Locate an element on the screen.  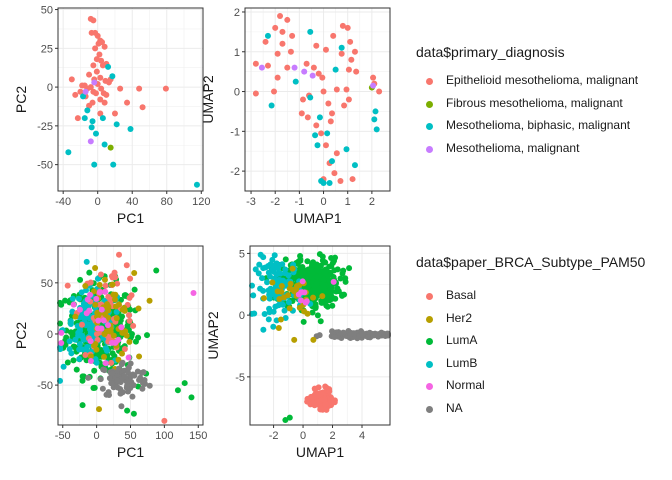
x-tick-label: 4 is located at coordinates (362, 436).